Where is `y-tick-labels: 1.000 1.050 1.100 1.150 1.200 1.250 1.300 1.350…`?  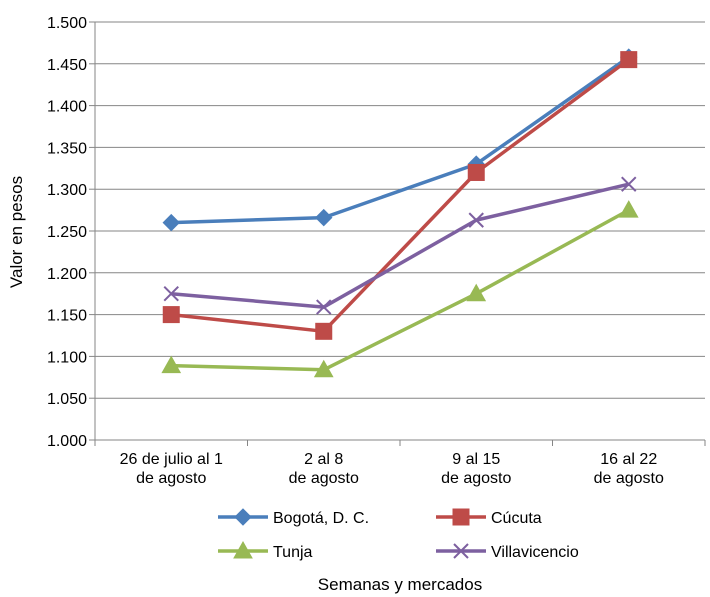 y-tick-labels: 1.000 1.050 1.100 1.150 1.200 1.250 1.300 1.350… is located at coordinates (67, 232).